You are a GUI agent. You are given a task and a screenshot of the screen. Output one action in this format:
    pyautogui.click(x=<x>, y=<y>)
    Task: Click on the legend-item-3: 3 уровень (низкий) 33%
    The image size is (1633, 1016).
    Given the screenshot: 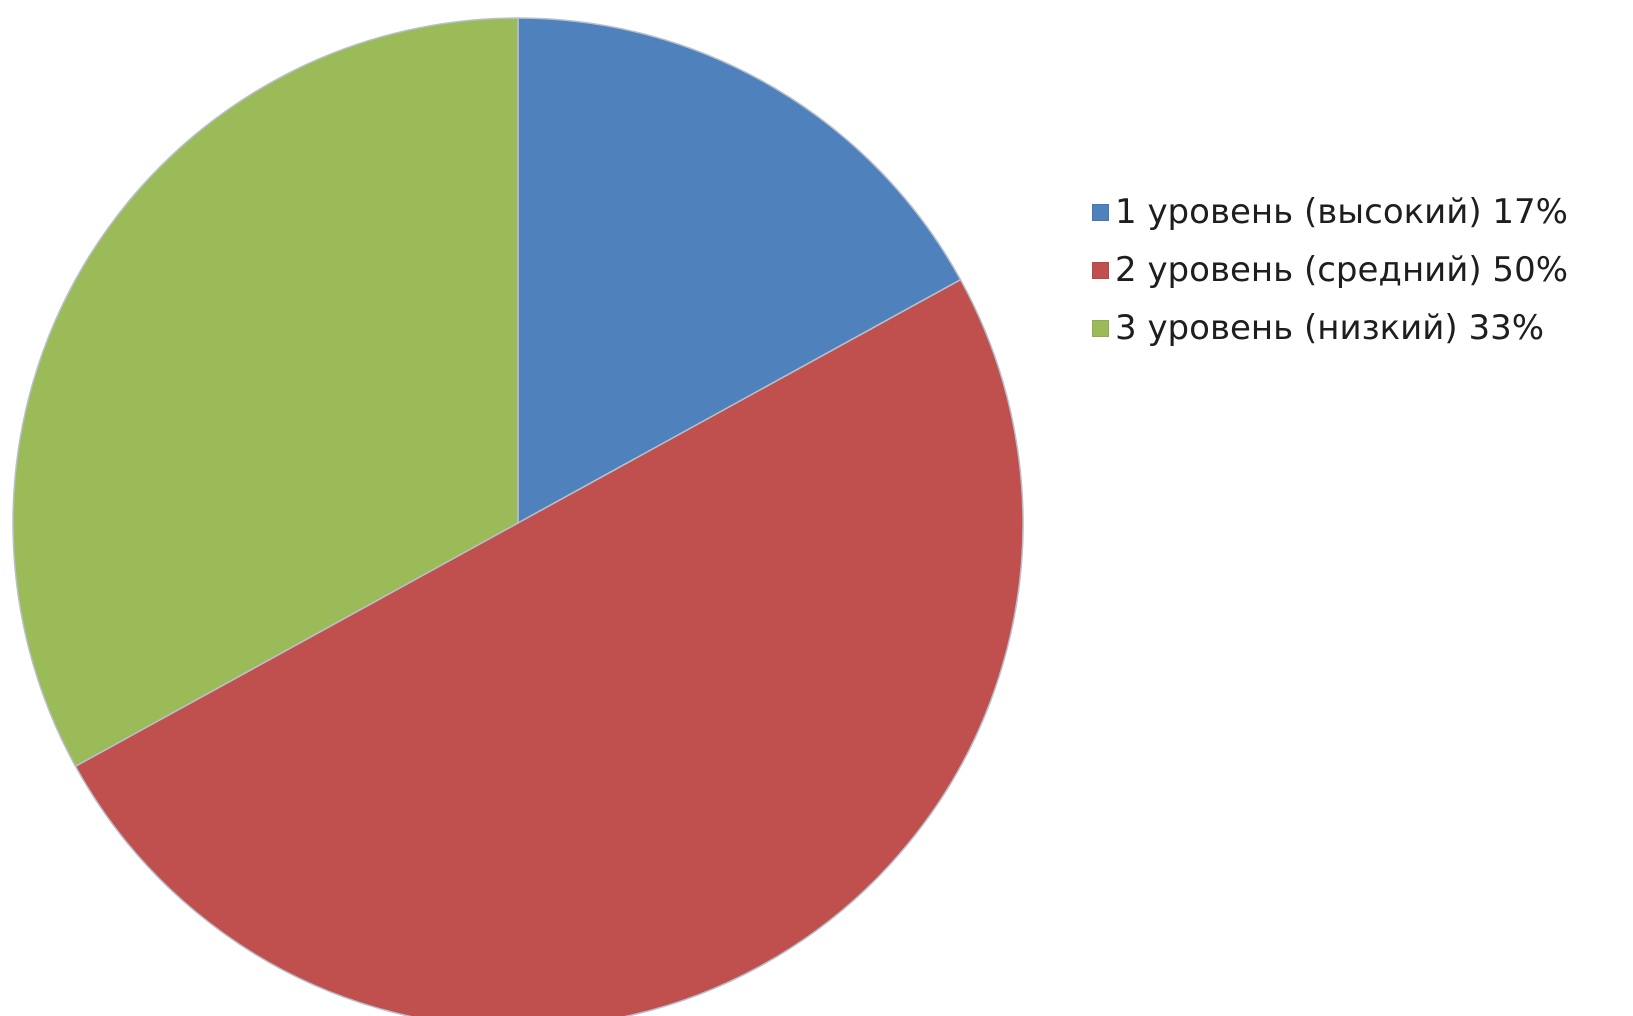 What is the action you would take?
    pyautogui.click(x=1362, y=328)
    